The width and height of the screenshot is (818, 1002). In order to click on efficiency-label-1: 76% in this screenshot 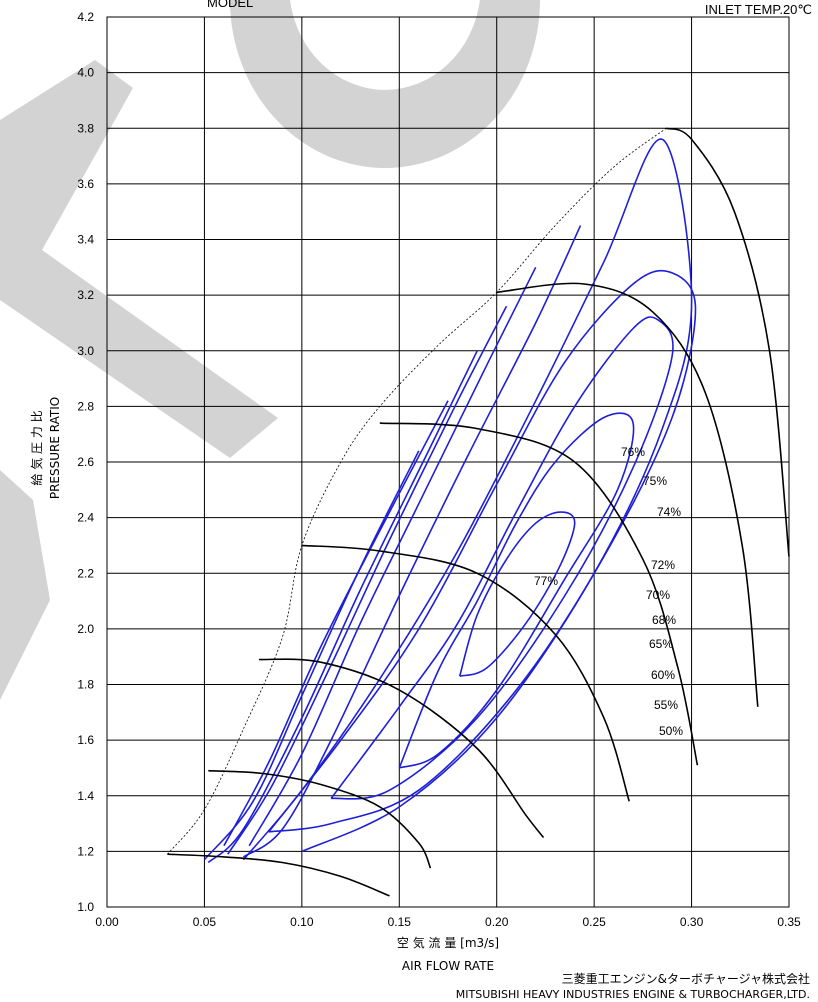, I will do `click(633, 452)`.